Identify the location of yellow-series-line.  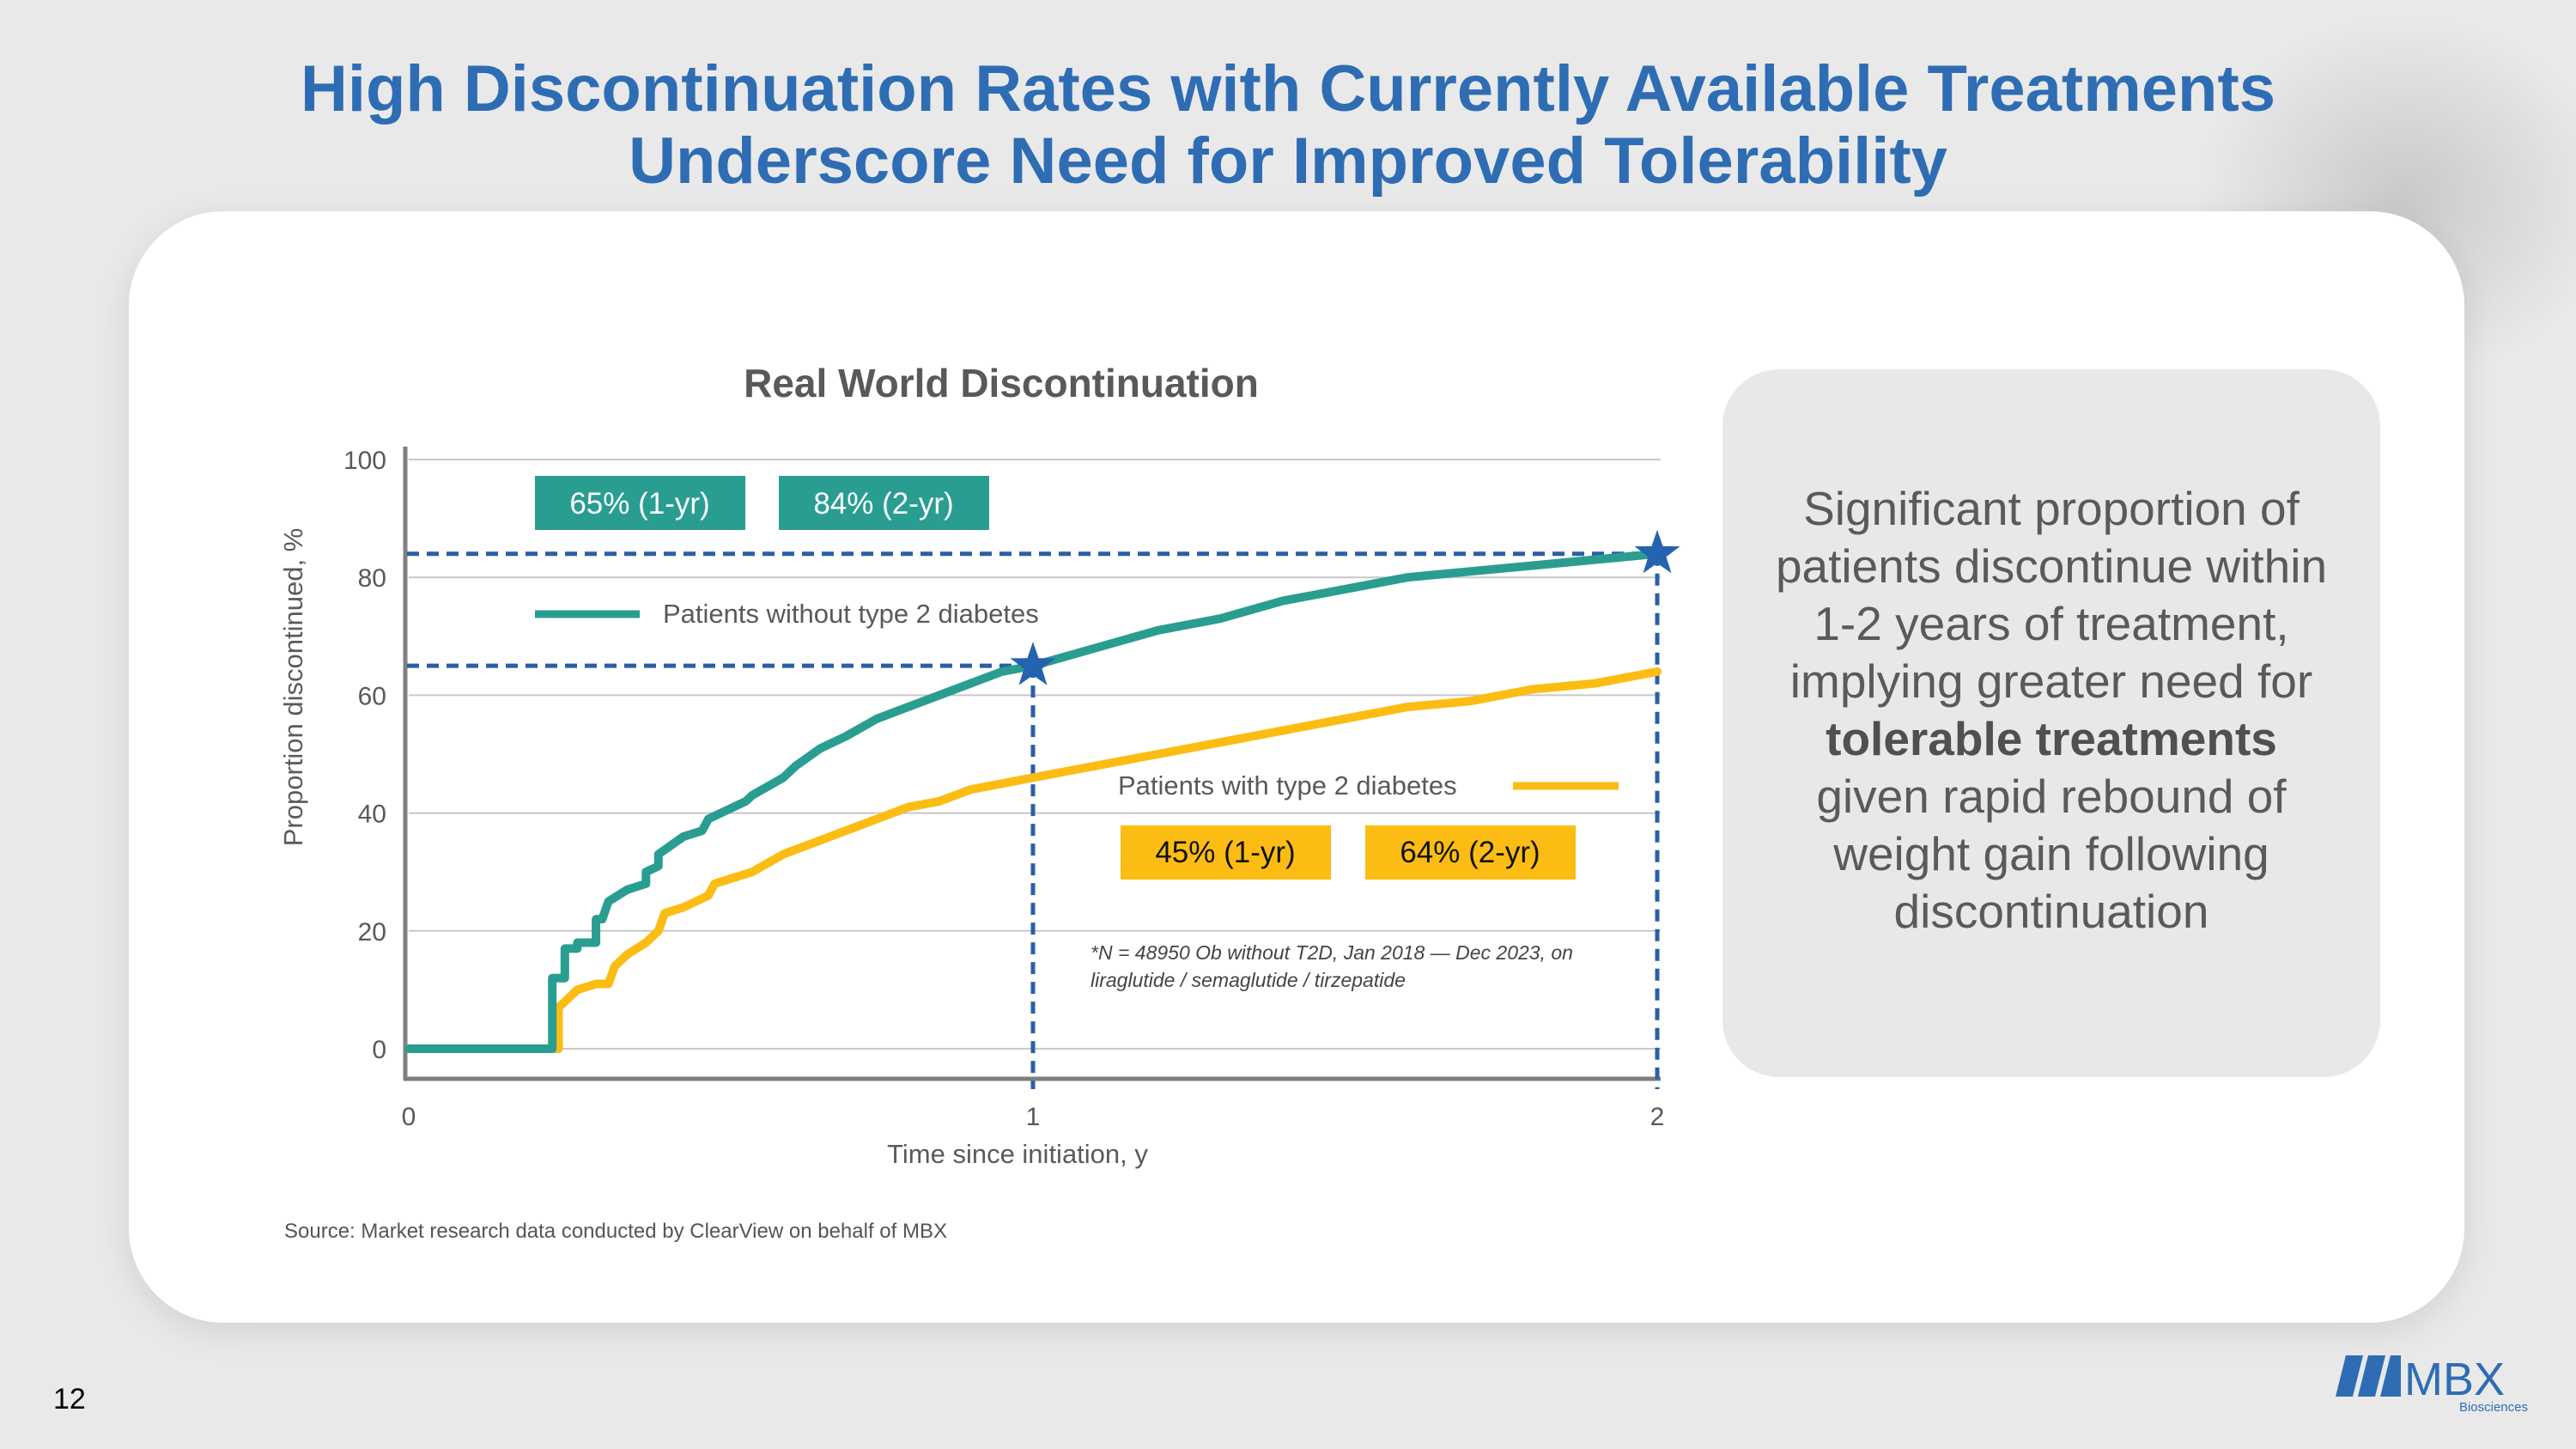
(1033, 860).